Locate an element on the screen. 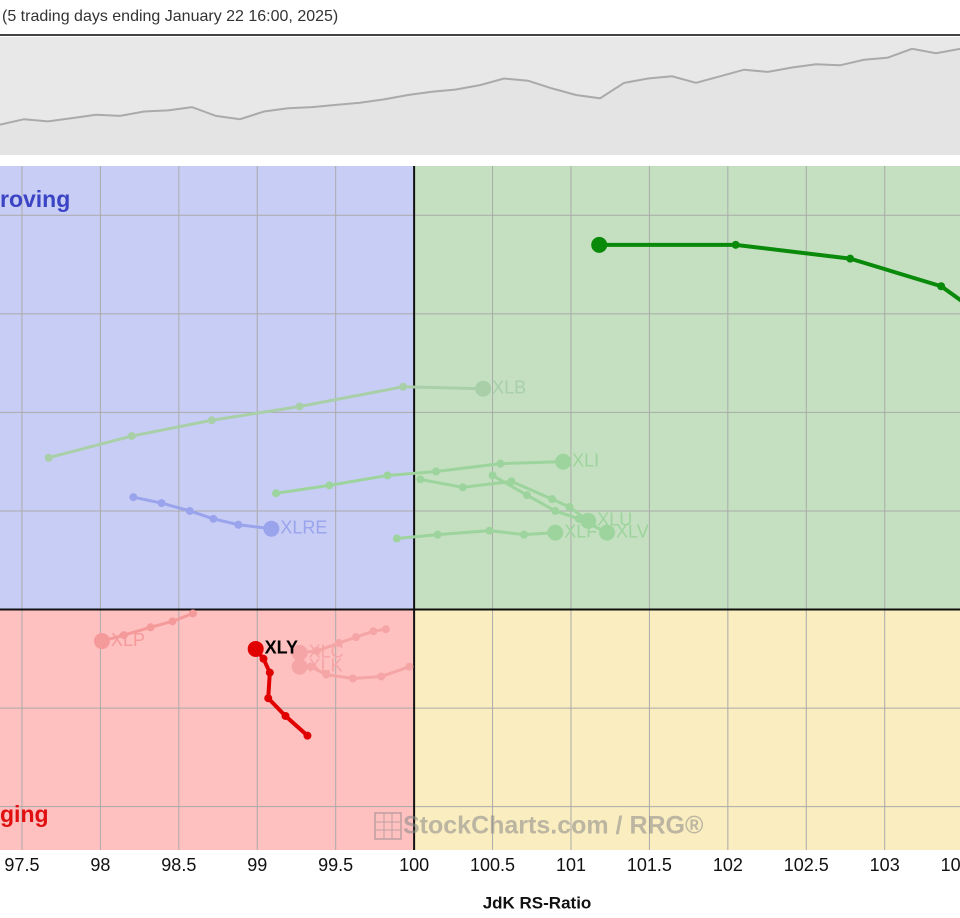 The image size is (960, 918). x-tick-label: 100.5 is located at coordinates (492, 865).